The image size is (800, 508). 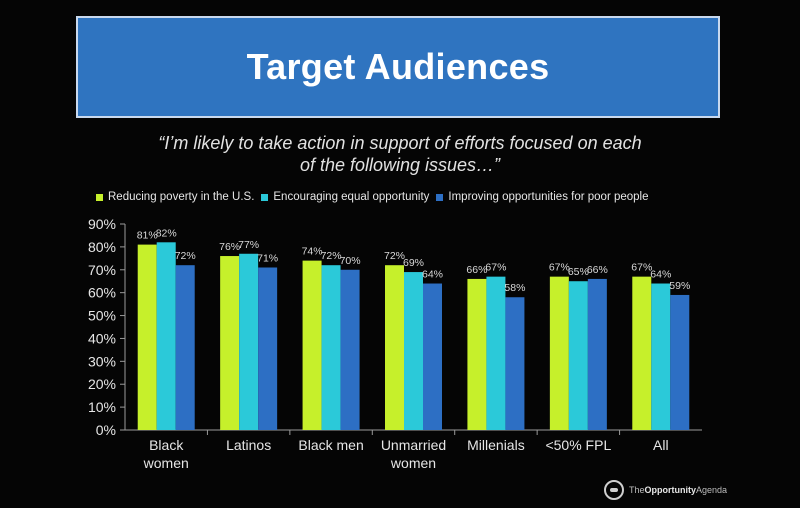 What do you see at coordinates (267, 258) in the screenshot?
I see `data-label: 71%` at bounding box center [267, 258].